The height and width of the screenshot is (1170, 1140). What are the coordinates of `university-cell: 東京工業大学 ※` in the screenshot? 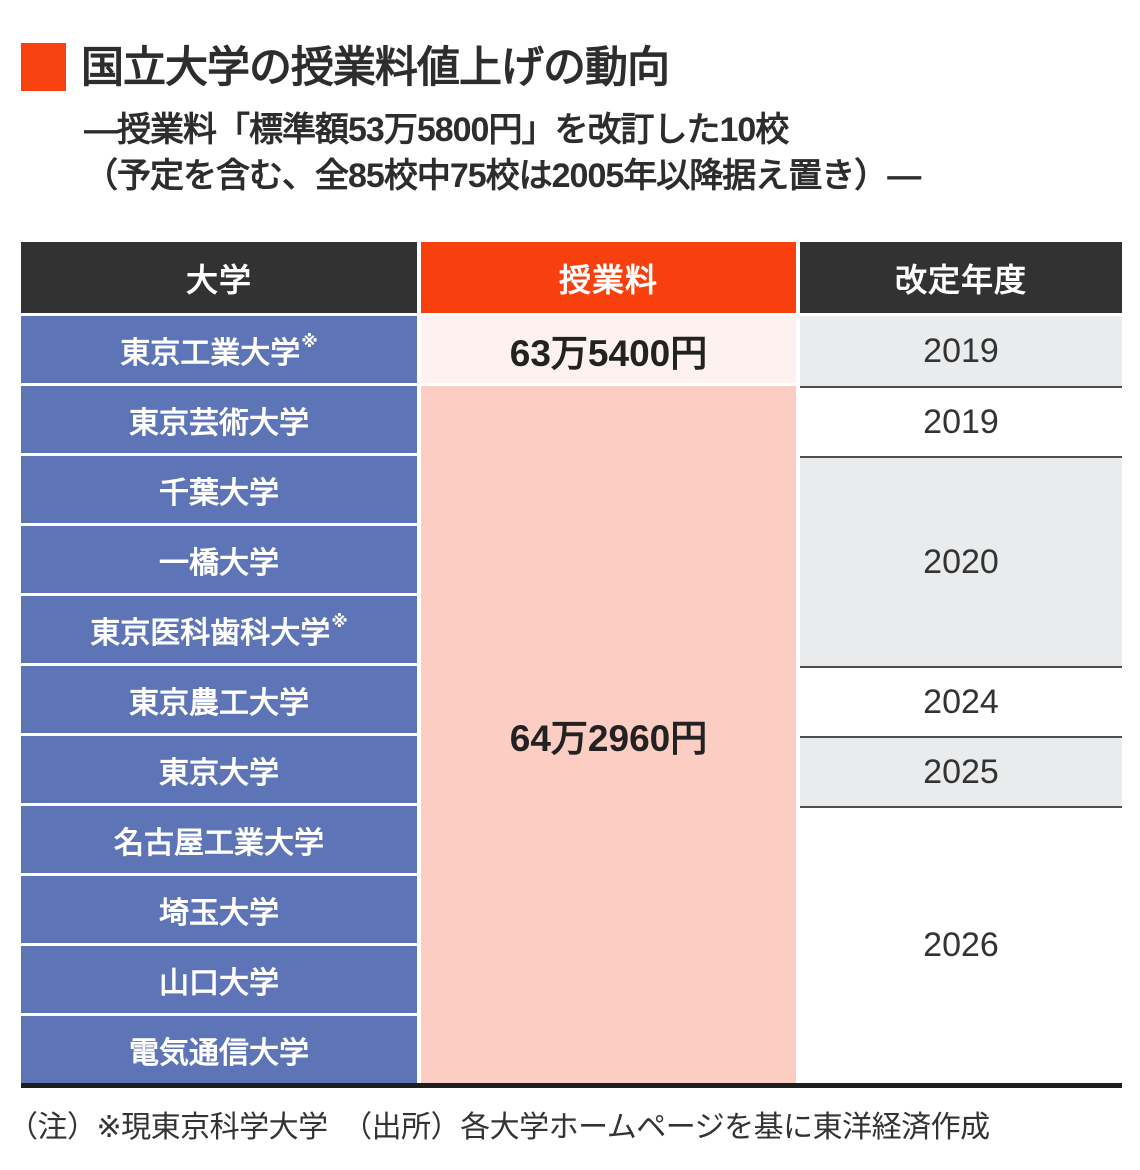 It's located at (219, 349).